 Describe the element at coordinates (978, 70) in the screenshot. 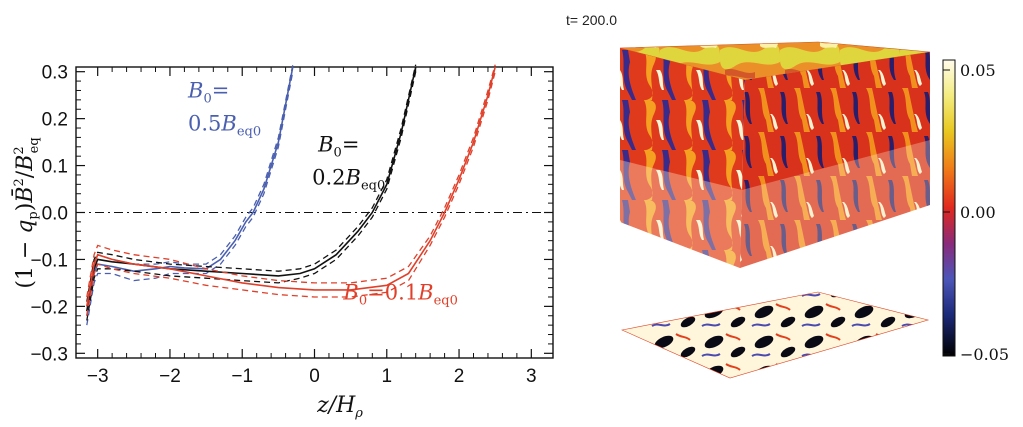

I see `colorbar-tick-top: 0.05` at that location.